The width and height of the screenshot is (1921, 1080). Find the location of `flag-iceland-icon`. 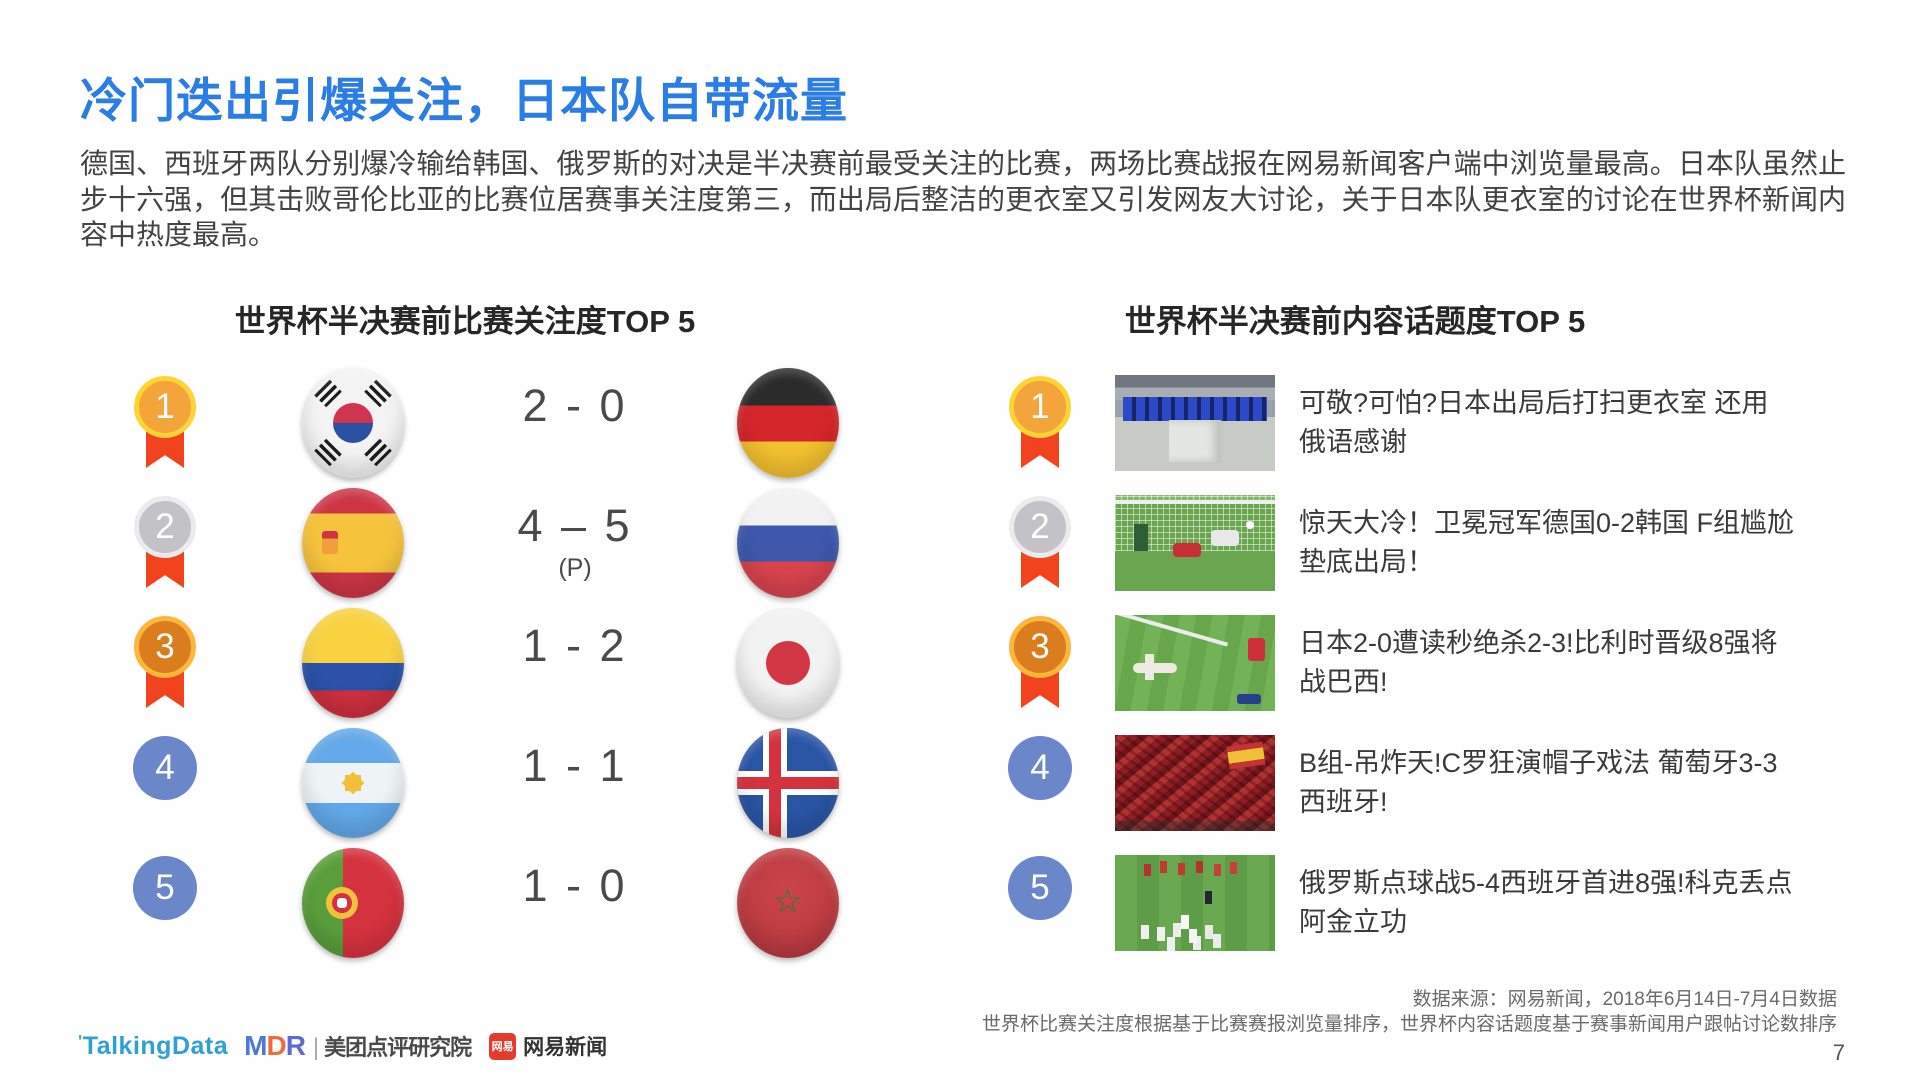

flag-iceland-icon is located at coordinates (787, 783).